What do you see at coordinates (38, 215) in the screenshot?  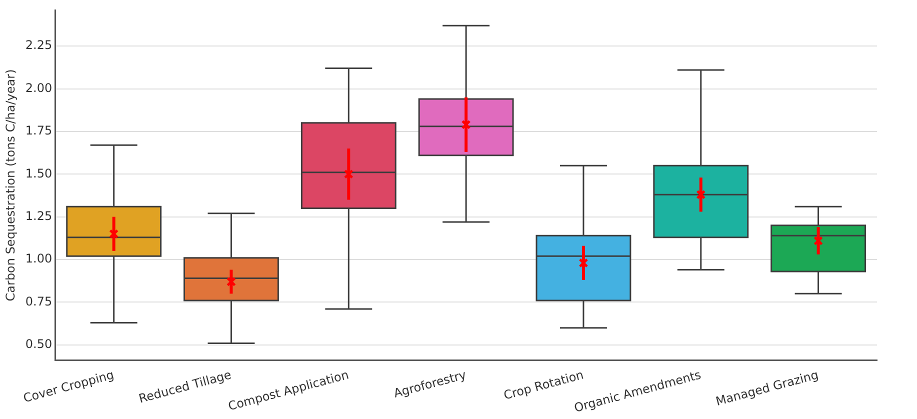 I see `y-tick-label: 1.25` at bounding box center [38, 215].